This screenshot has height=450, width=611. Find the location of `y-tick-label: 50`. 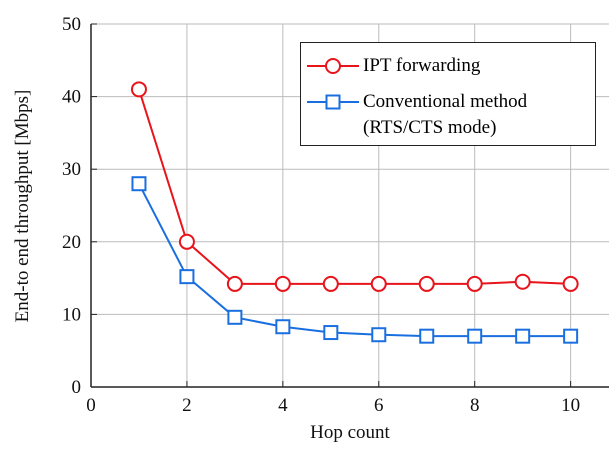

y-tick-label: 50 is located at coordinates (71, 24).